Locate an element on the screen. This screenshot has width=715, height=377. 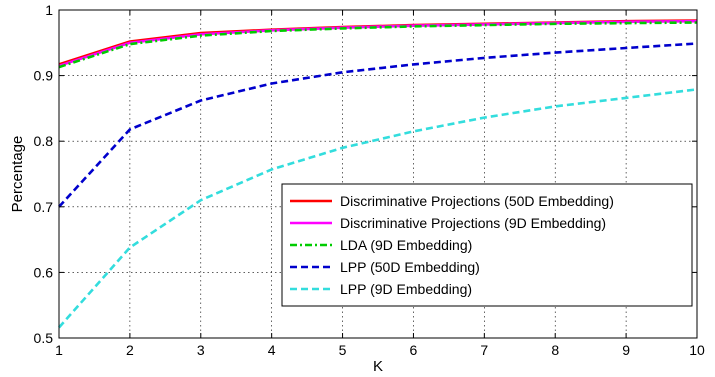
x-tick-label: 5 is located at coordinates (343, 350).